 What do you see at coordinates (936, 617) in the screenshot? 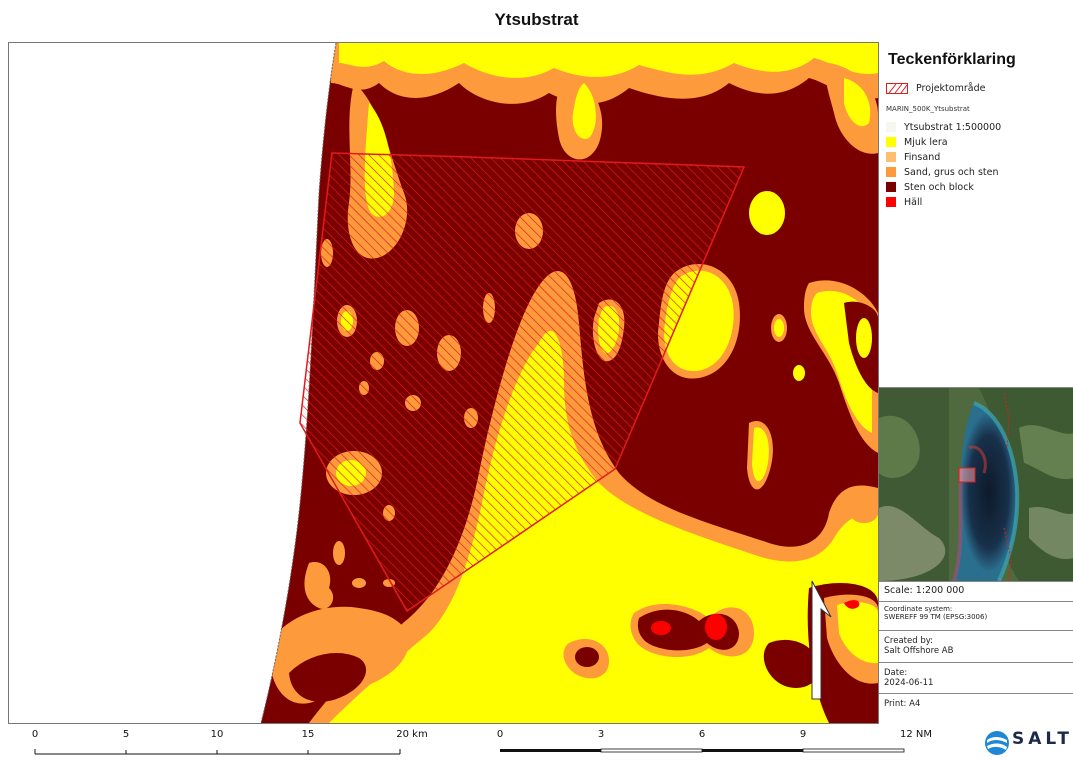
I see `crs-value: SWEREFF 99 TM (EPSG:3006)` at bounding box center [936, 617].